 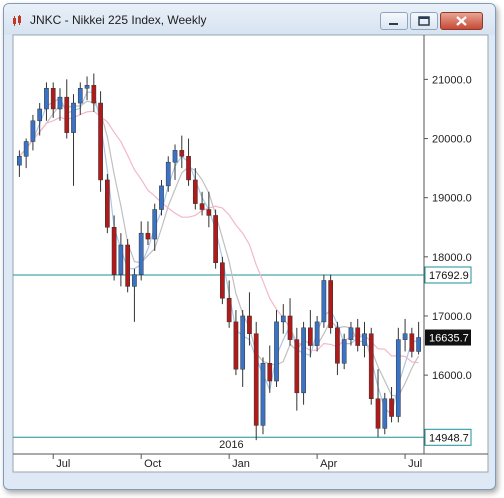 I want to click on x-tick-label: Apr, so click(x=328, y=464).